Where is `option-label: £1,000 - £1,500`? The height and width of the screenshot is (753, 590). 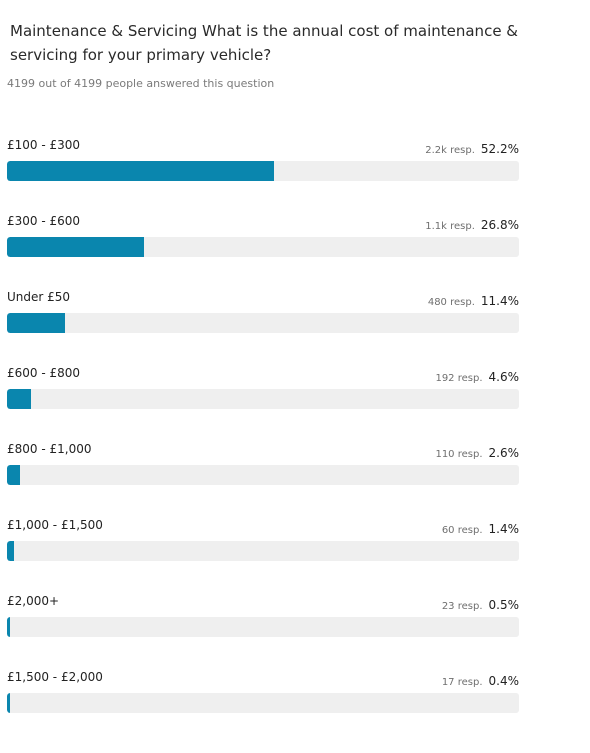 option-label: £1,000 - £1,500 is located at coordinates (55, 525).